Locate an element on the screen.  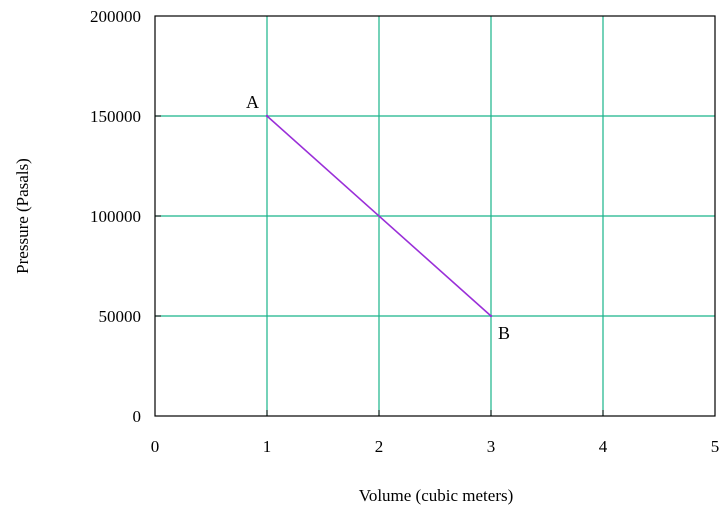
x-tick-label: 2 is located at coordinates (379, 446).